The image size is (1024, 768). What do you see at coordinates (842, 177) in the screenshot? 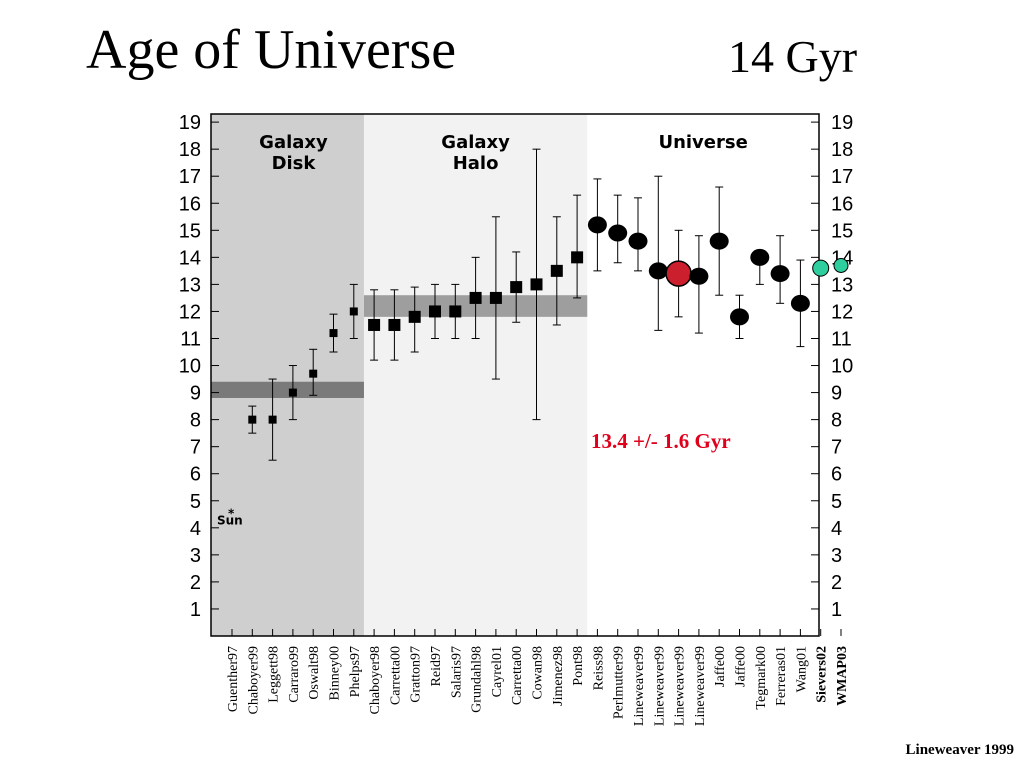
I see `y-tick-label-right: 17` at bounding box center [842, 177].